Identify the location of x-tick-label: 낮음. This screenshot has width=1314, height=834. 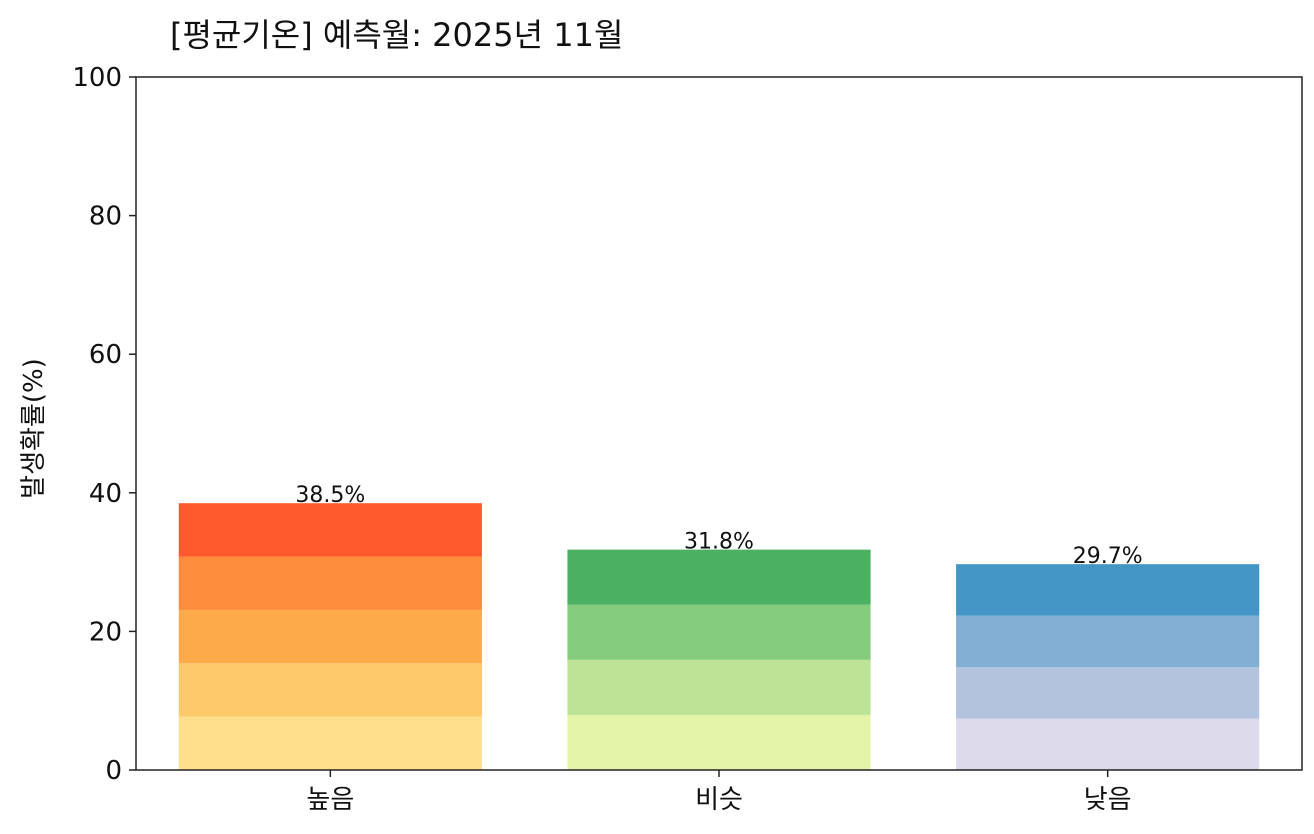
(1108, 800).